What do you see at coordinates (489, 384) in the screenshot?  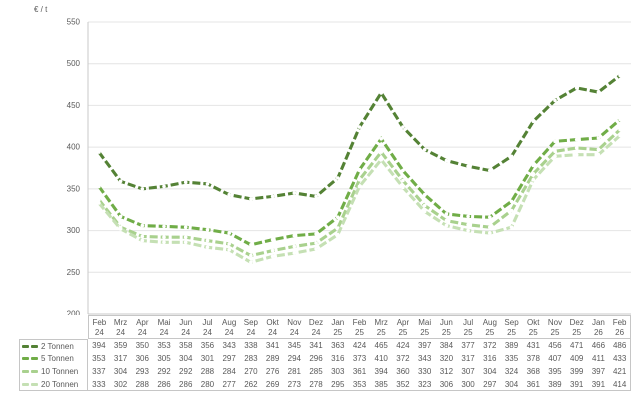 I see `table-value-cell: 297` at bounding box center [489, 384].